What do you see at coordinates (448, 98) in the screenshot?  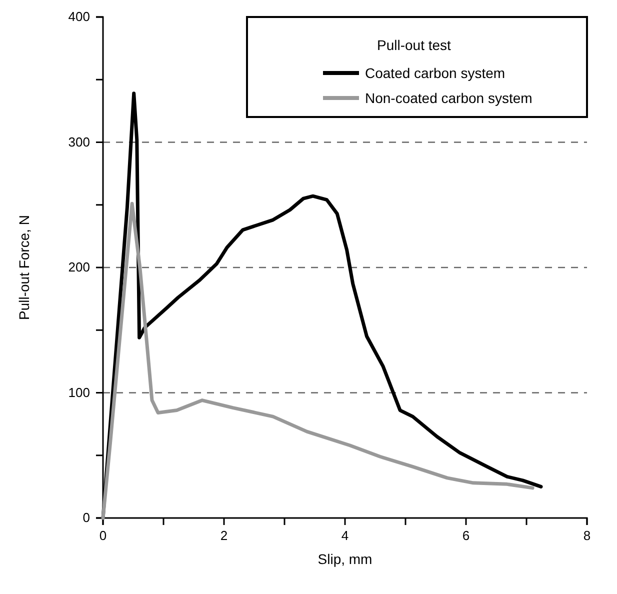 I see `legend-label: Non-coated carbon system` at bounding box center [448, 98].